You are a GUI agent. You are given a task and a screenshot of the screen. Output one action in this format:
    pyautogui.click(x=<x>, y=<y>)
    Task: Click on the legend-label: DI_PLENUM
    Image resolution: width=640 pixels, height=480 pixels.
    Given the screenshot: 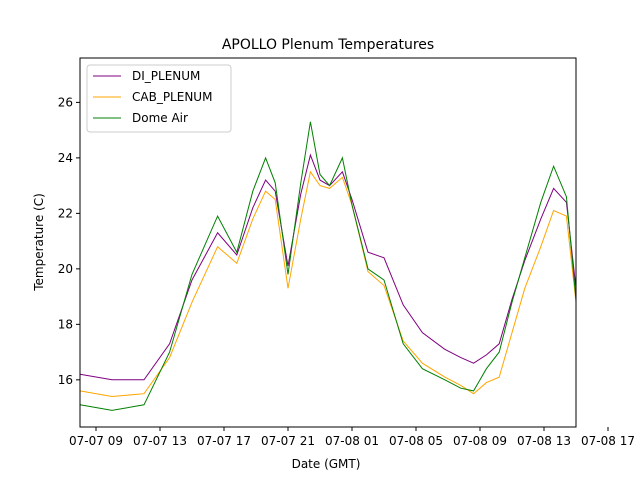 What is the action you would take?
    pyautogui.click(x=166, y=76)
    